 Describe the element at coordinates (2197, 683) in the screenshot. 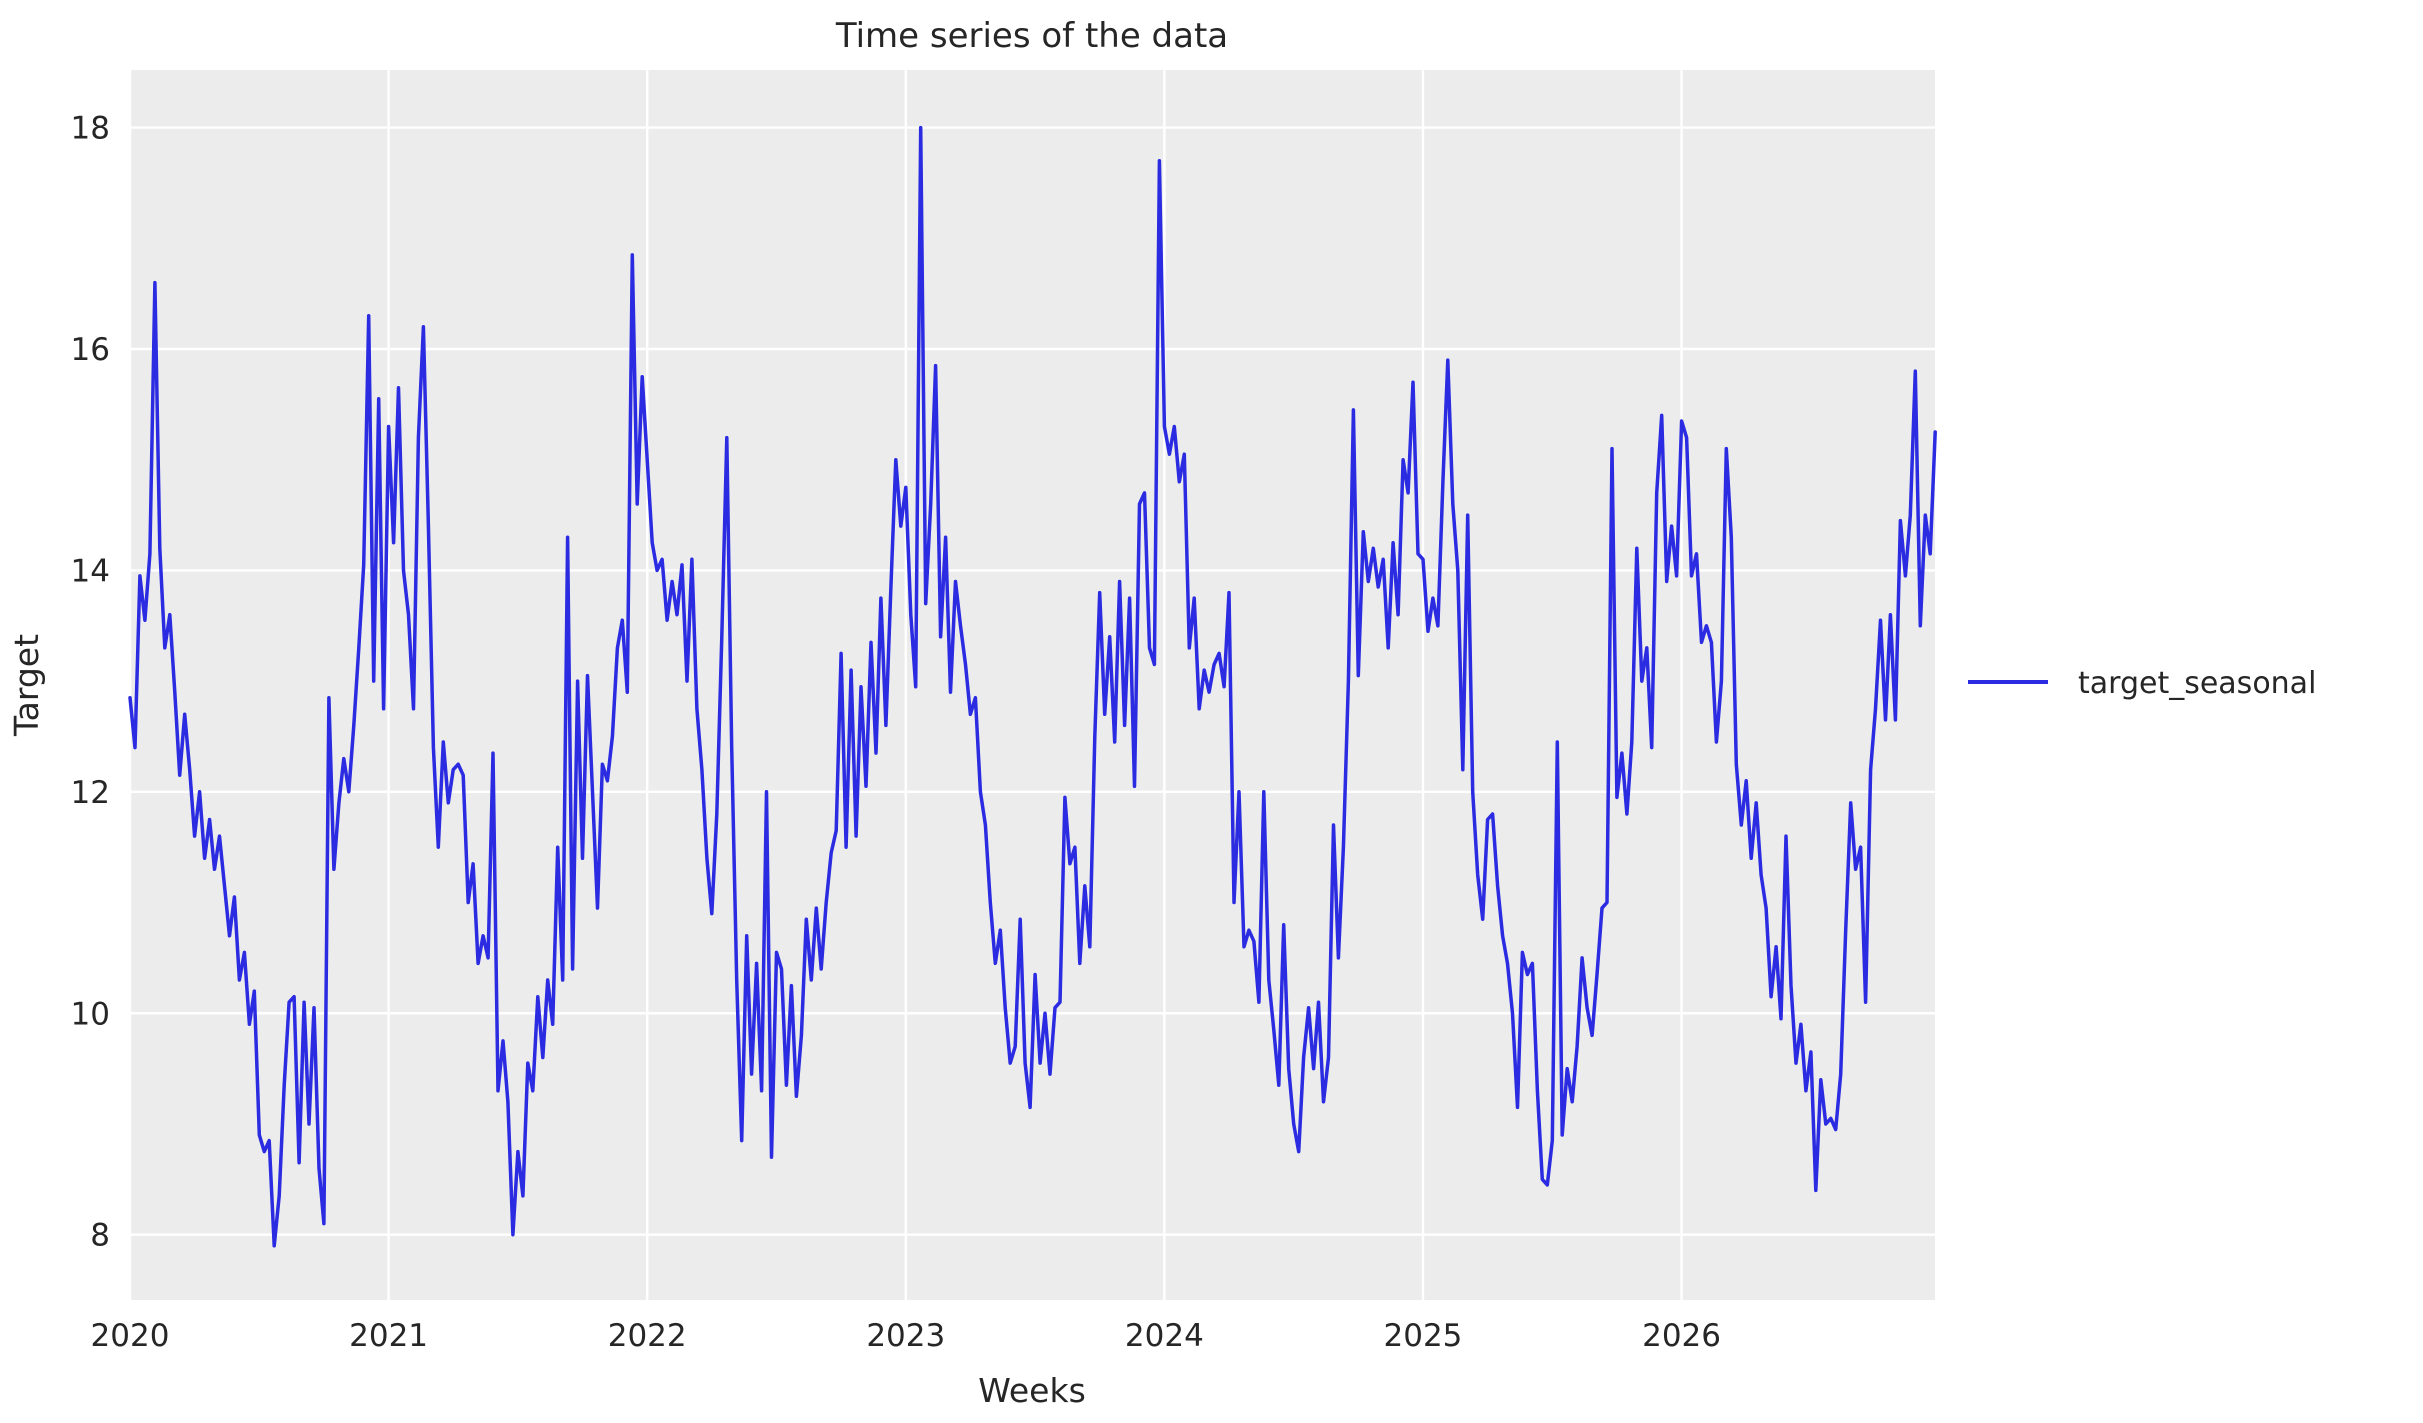

I see `legend-label: target_seasonal` at that location.